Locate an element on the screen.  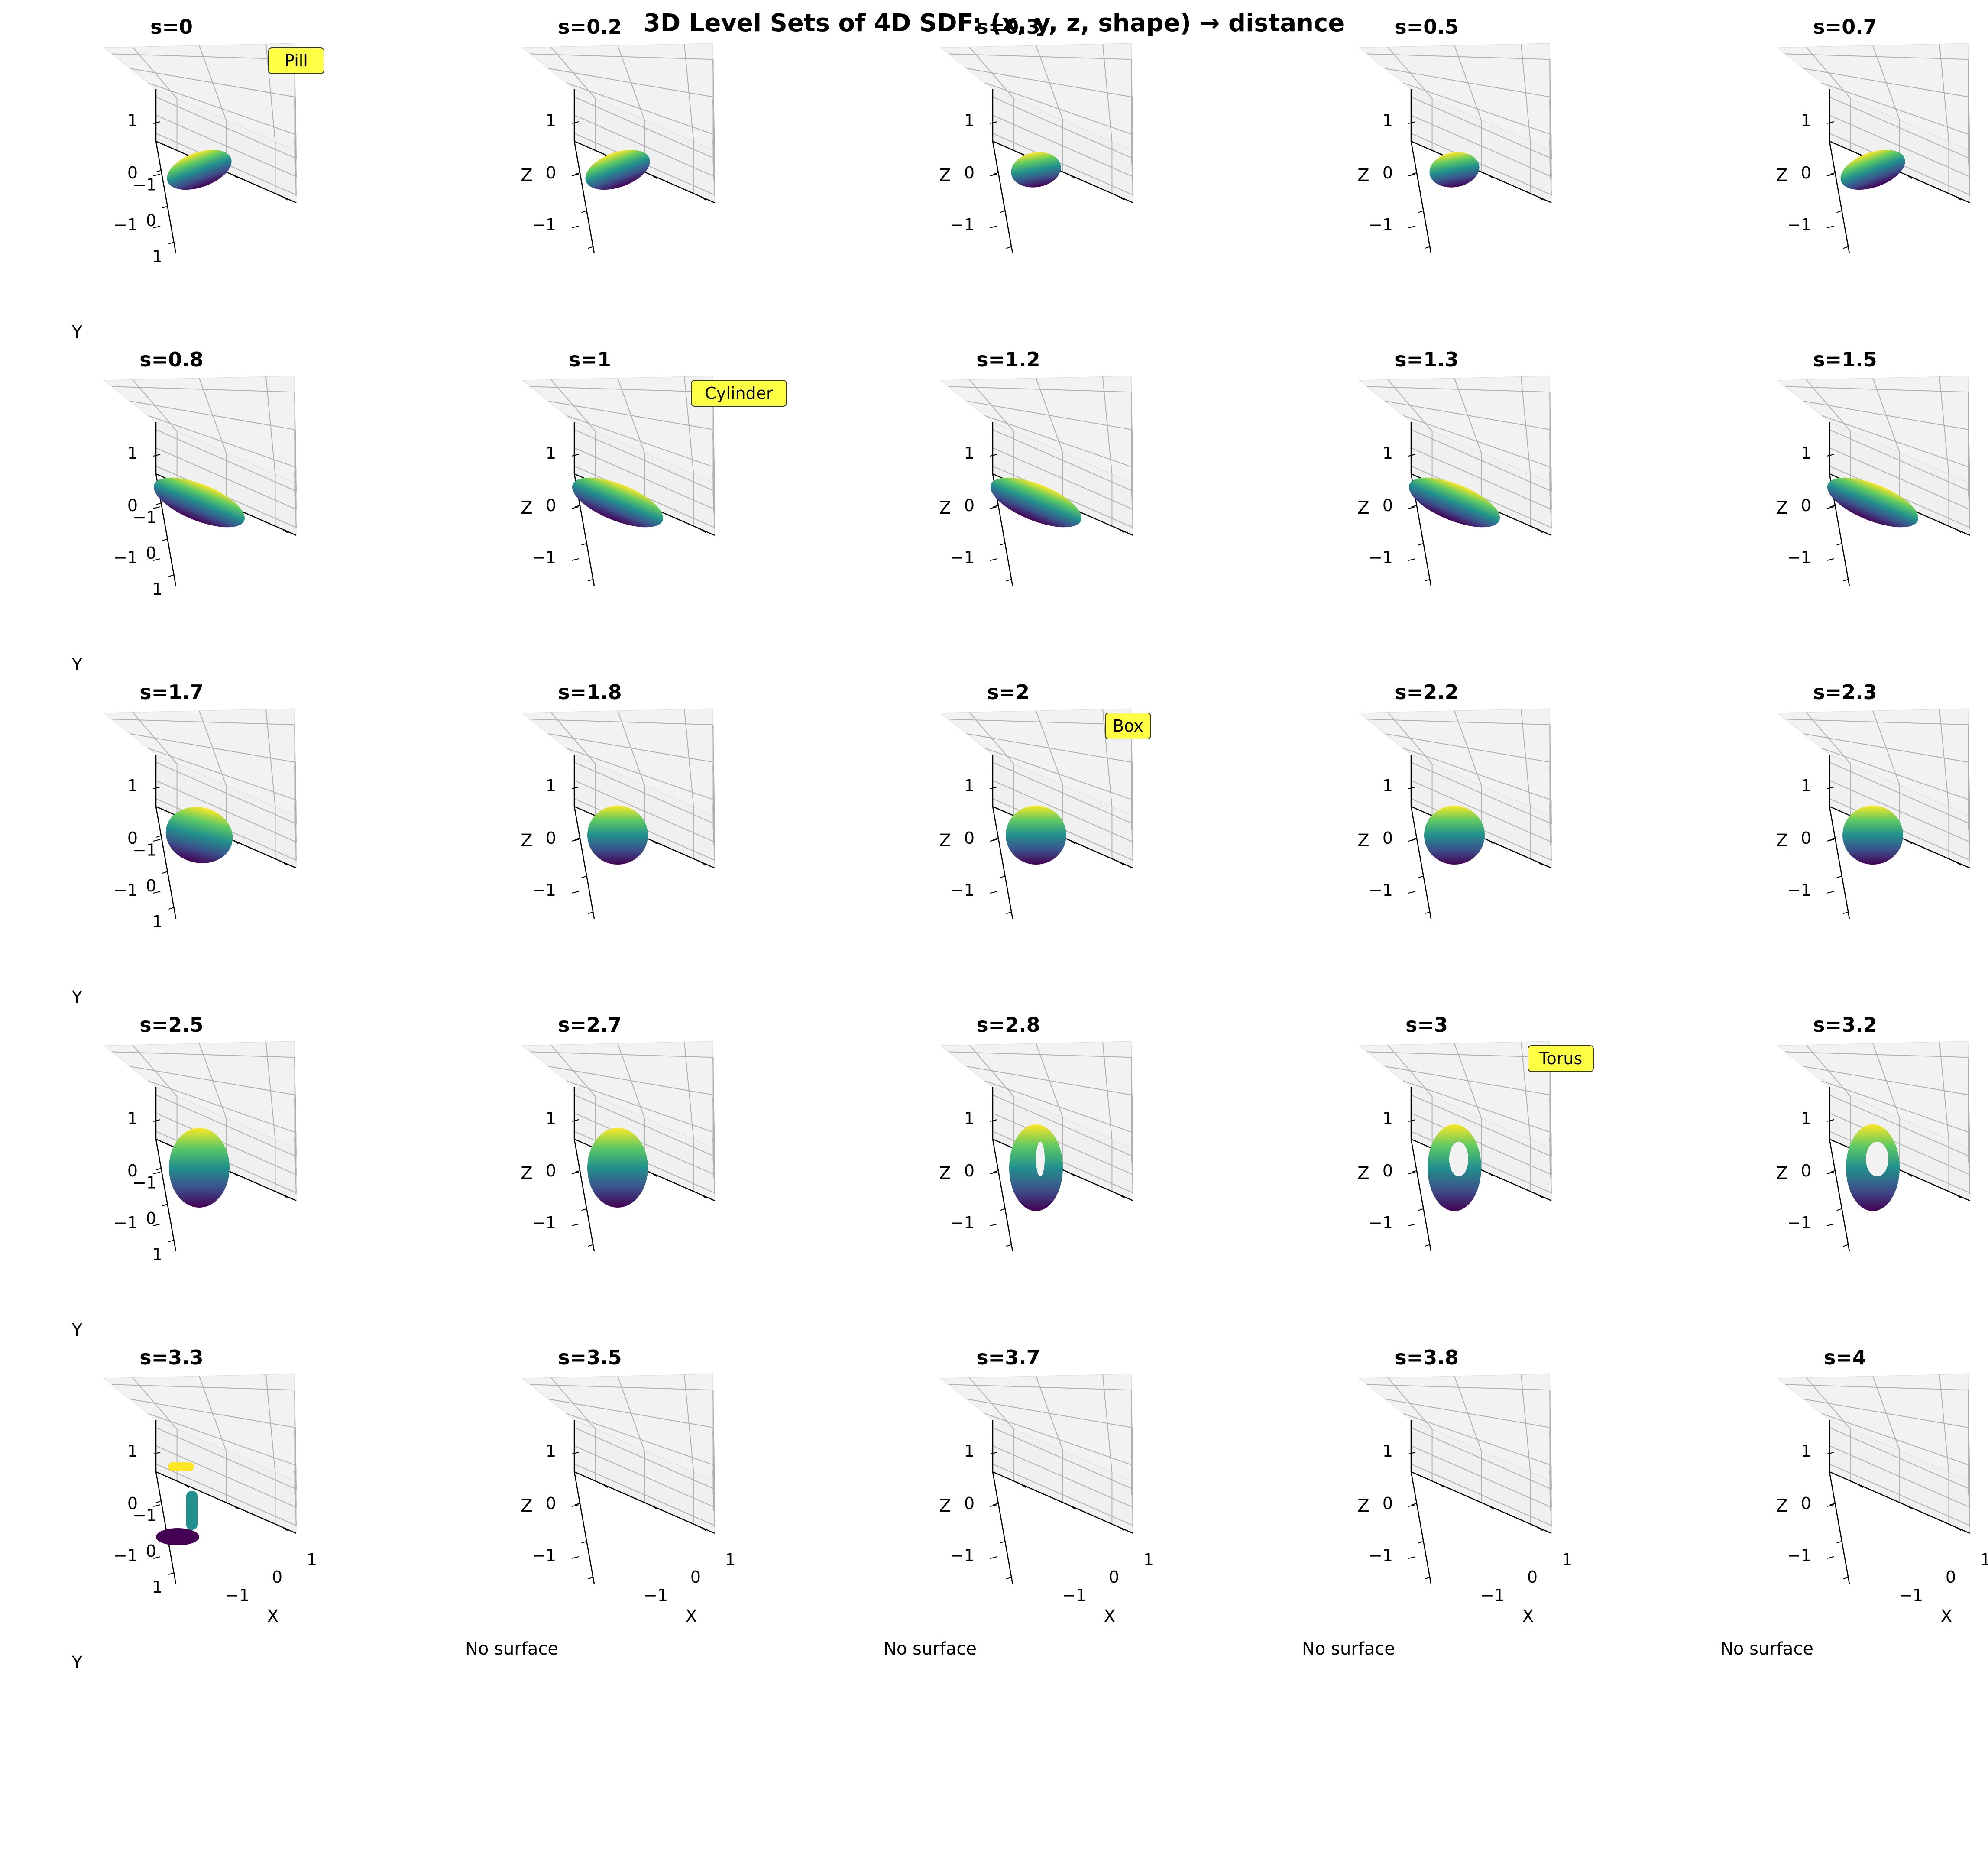
subplot-title: s=3.2 is located at coordinates (1845, 1025).